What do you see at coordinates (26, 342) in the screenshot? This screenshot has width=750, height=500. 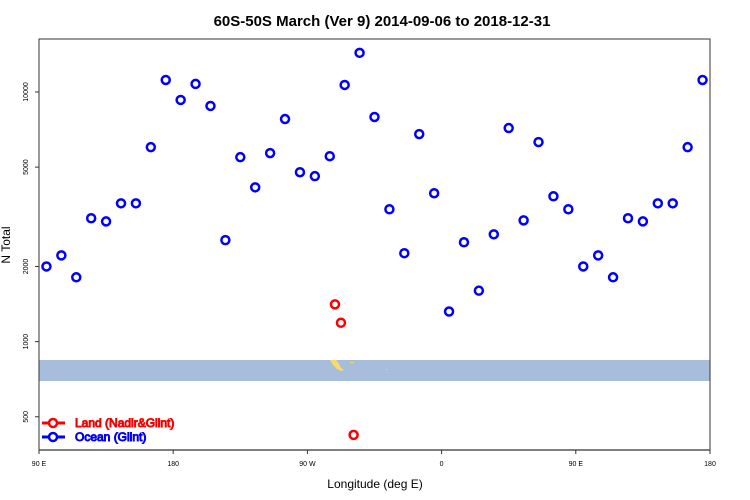 I see `y-tick-label: 1000` at bounding box center [26, 342].